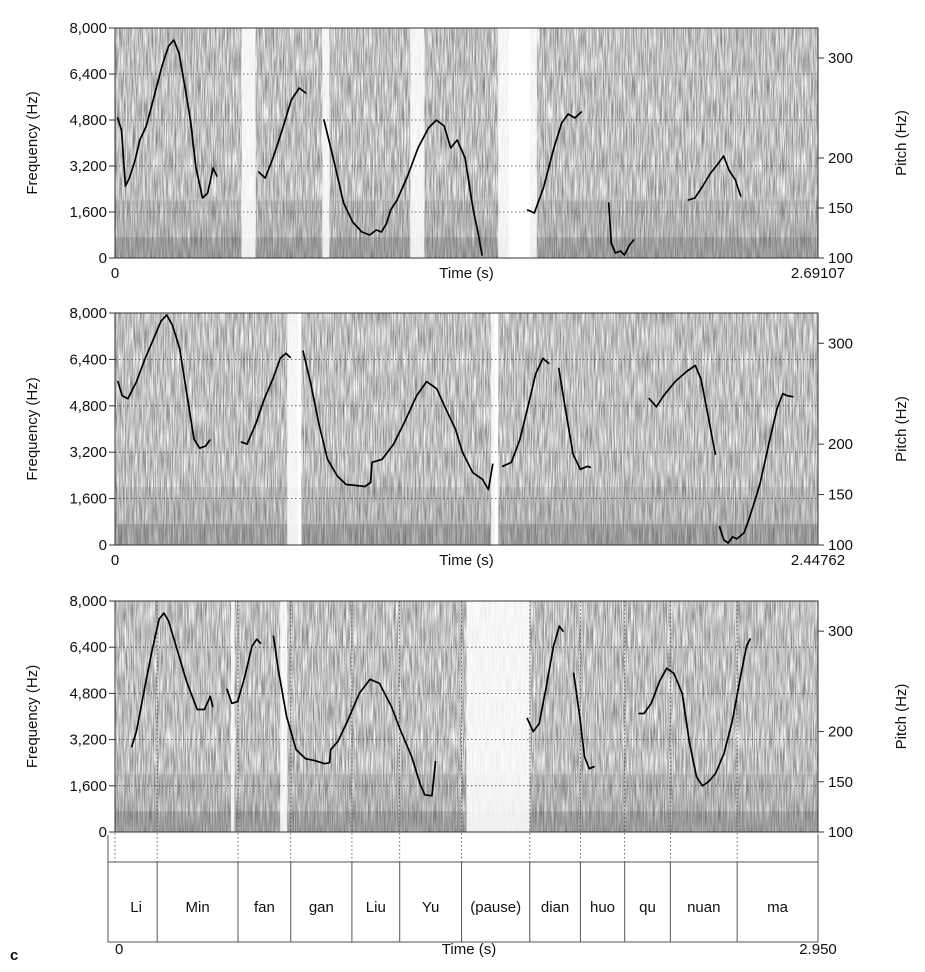  What do you see at coordinates (818, 560) in the screenshot?
I see `x-end-label: 2.44762` at bounding box center [818, 560].